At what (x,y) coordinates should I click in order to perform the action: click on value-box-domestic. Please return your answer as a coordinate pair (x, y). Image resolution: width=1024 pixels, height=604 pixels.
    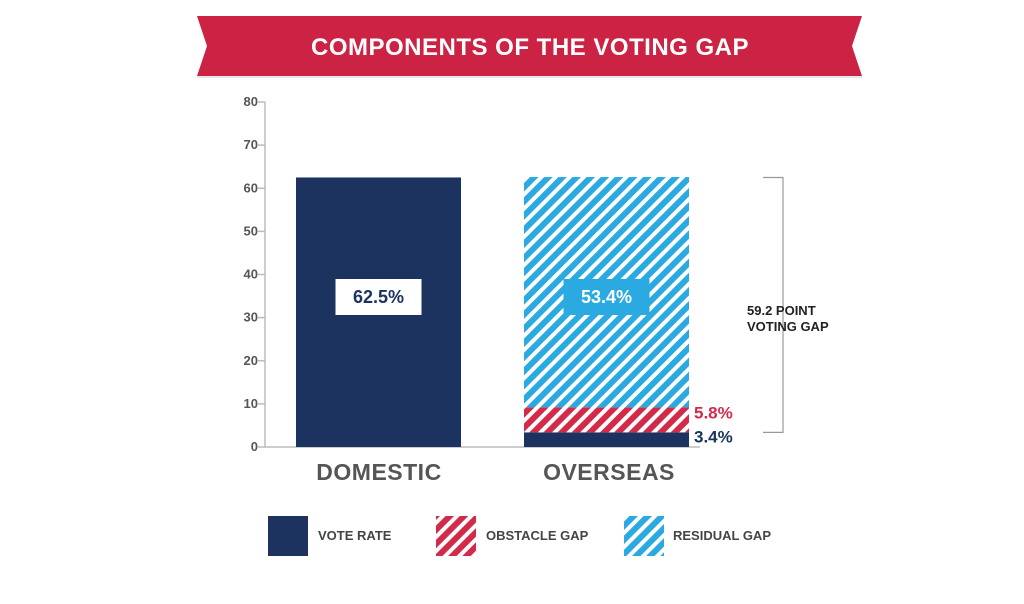
    Looking at the image, I should click on (378, 297).